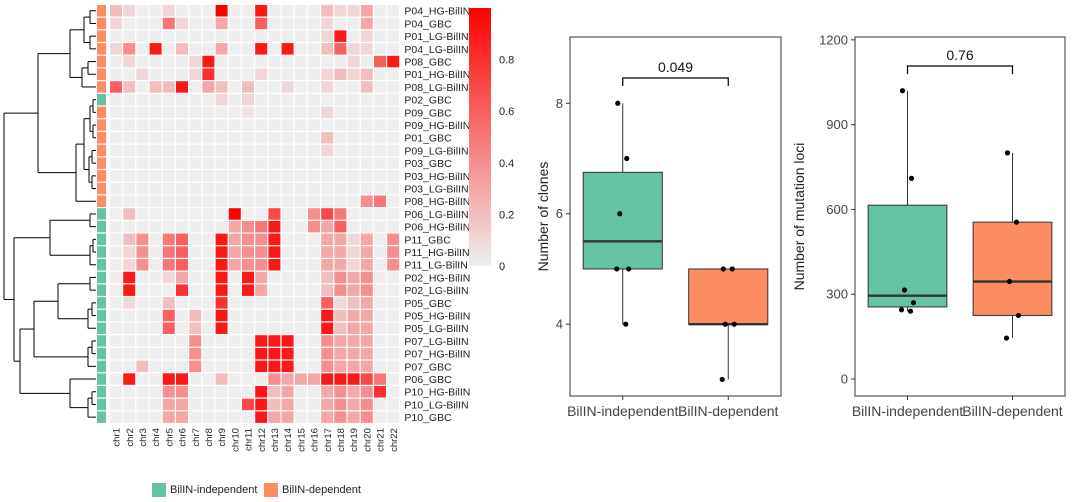 The image size is (1080, 502). What do you see at coordinates (428, 367) in the screenshot?
I see `row-label: P07_GBC` at bounding box center [428, 367].